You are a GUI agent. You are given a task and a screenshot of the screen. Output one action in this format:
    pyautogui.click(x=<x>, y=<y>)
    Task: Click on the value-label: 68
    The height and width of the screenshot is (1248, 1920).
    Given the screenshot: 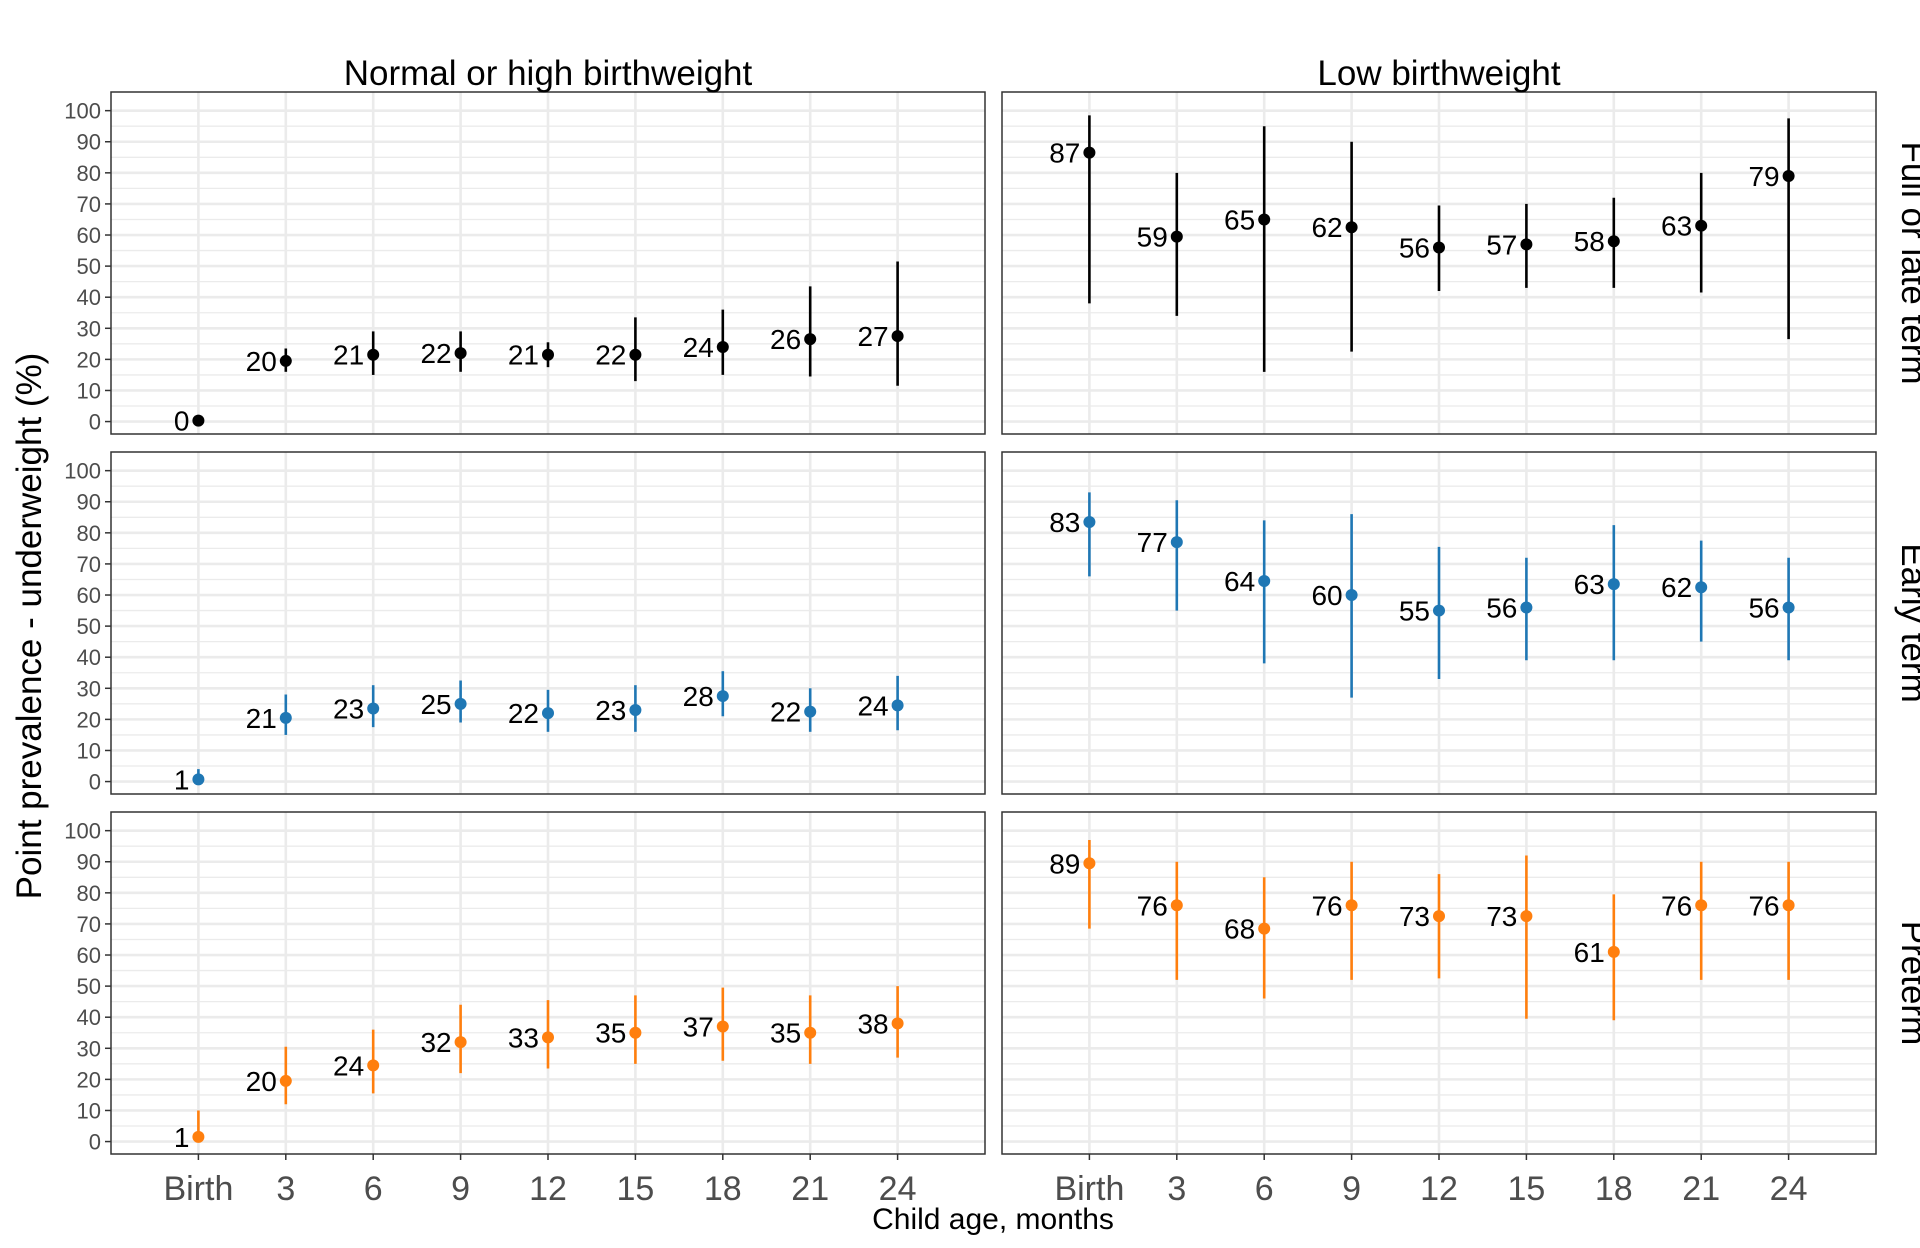 What is the action you would take?
    pyautogui.click(x=1239, y=929)
    